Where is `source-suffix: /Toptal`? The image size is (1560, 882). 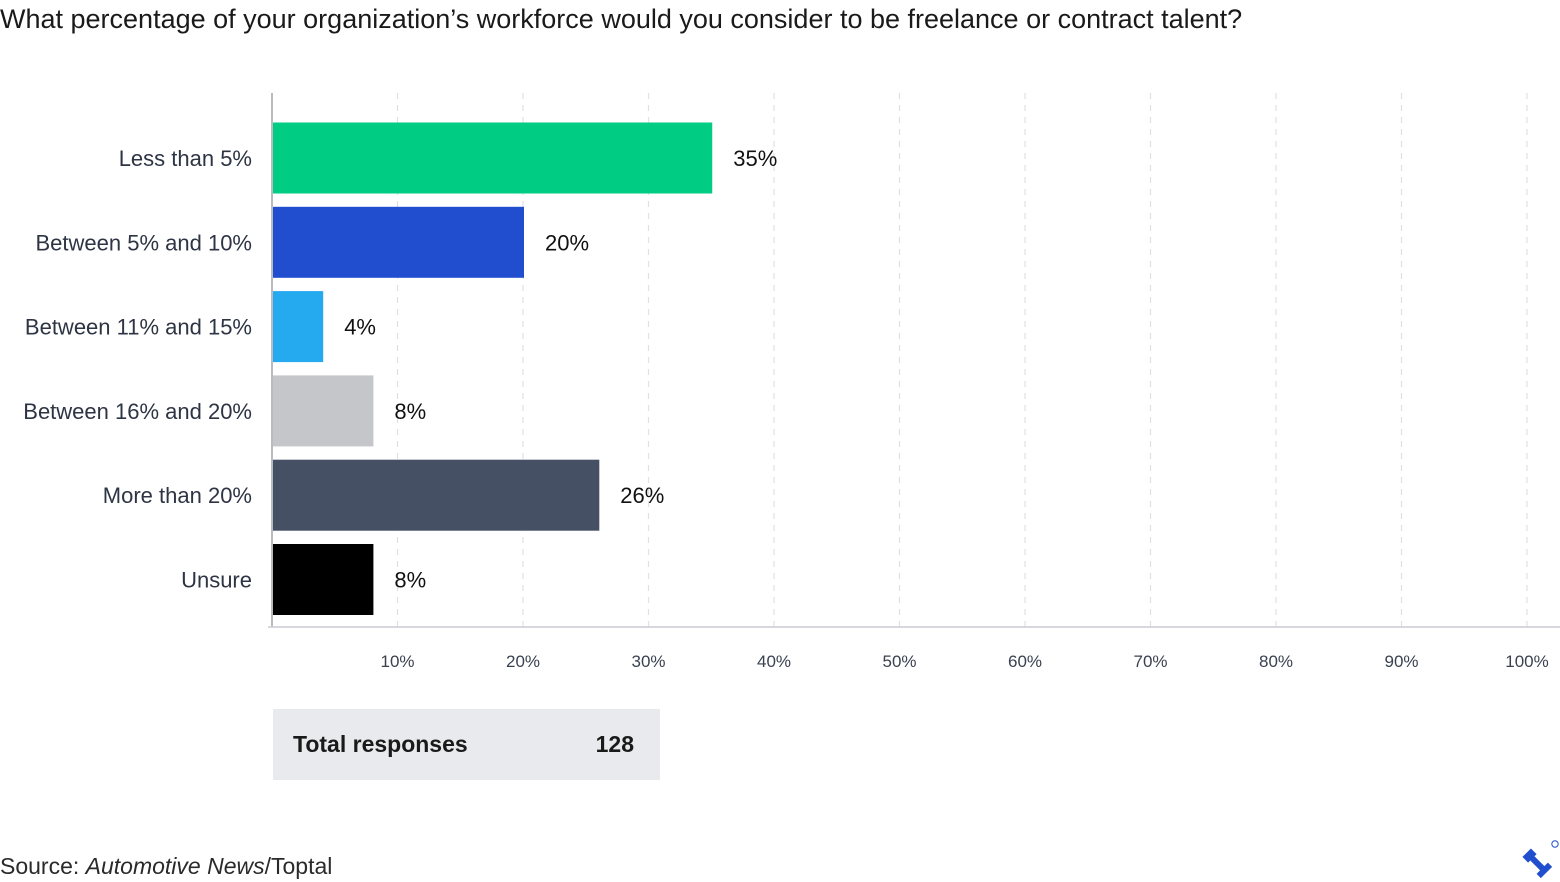
source-suffix: /Toptal is located at coordinates (298, 866).